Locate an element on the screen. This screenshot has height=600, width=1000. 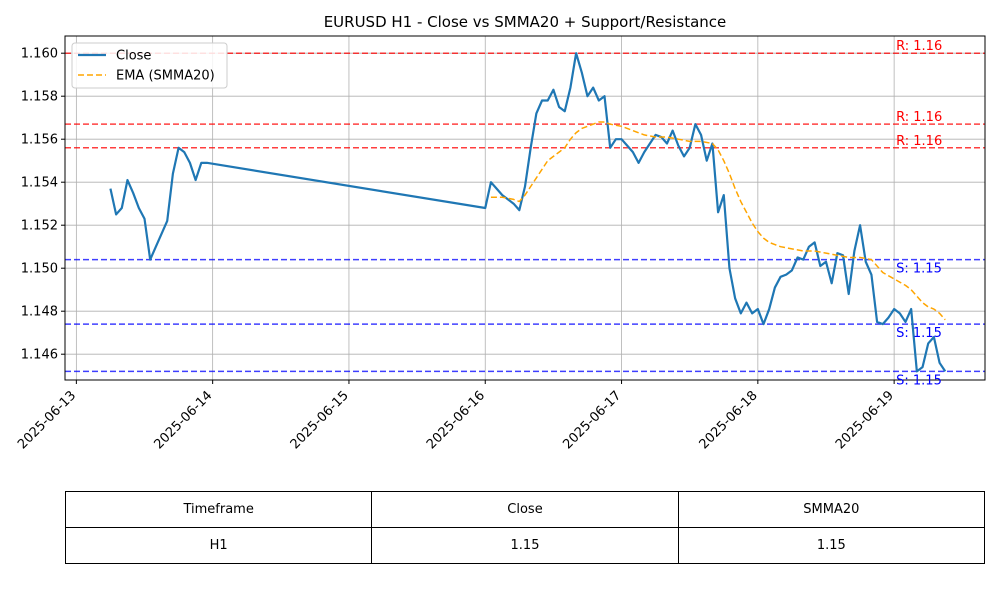
x-tick-label: 2025-06-14 is located at coordinates (183, 420).